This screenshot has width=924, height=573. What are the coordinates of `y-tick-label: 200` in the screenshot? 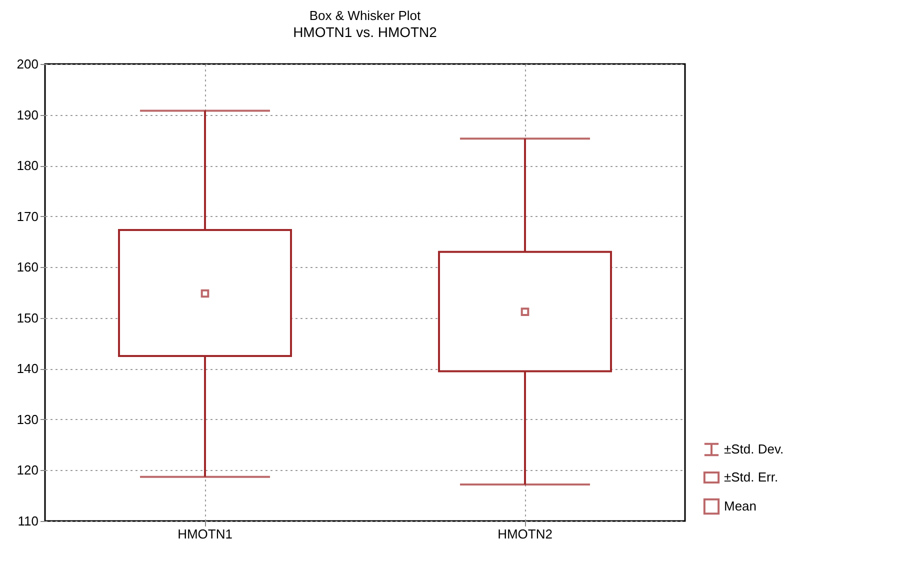 It's located at (27, 64).